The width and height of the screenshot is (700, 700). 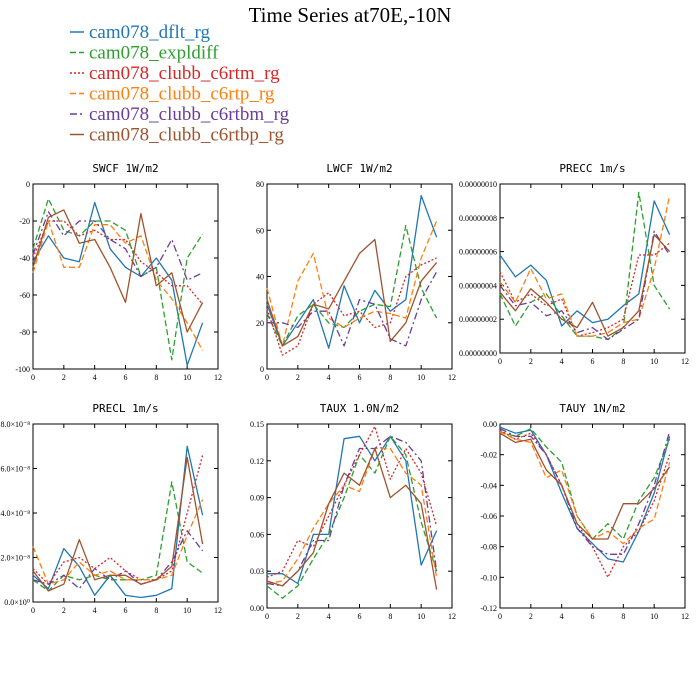 I want to click on y-tick-label-4-0: 0.00, so click(x=257, y=608).